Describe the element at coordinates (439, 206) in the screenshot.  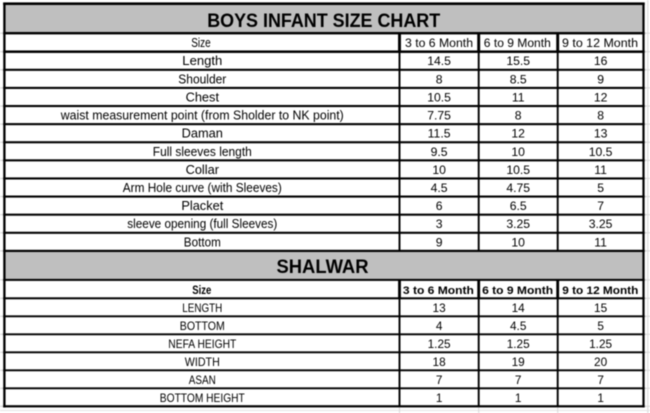
I see `svg-text: 6` at that location.